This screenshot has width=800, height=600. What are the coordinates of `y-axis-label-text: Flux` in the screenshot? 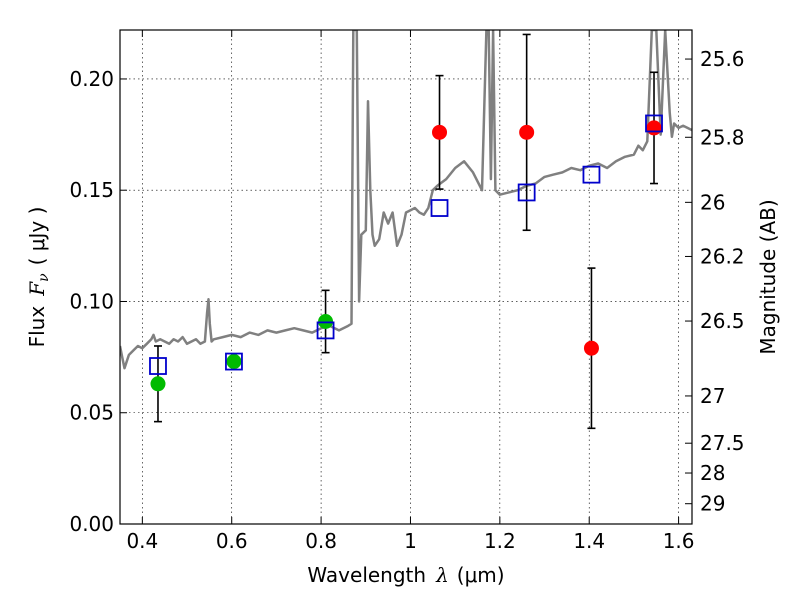 It's located at (37, 327).